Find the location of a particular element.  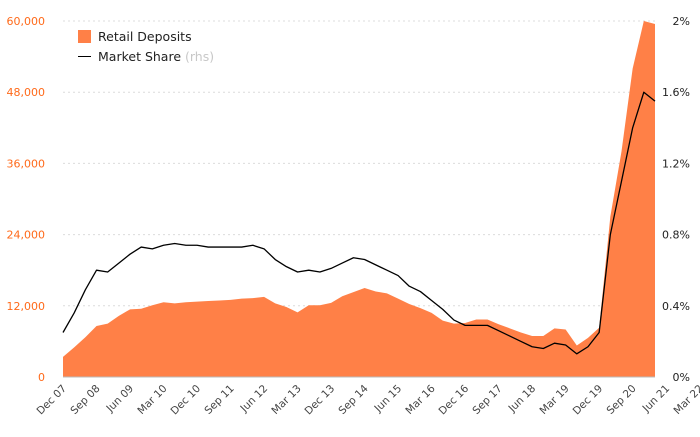

x-tick-label: Mar 19 is located at coordinates (554, 400).